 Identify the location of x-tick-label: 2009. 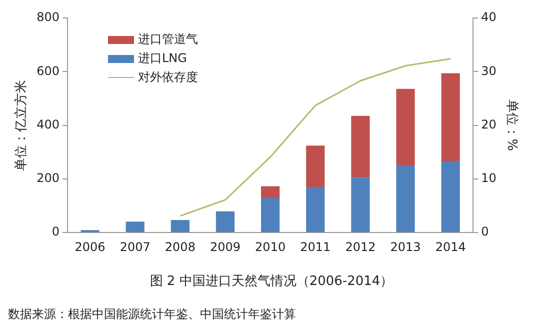
(225, 247).